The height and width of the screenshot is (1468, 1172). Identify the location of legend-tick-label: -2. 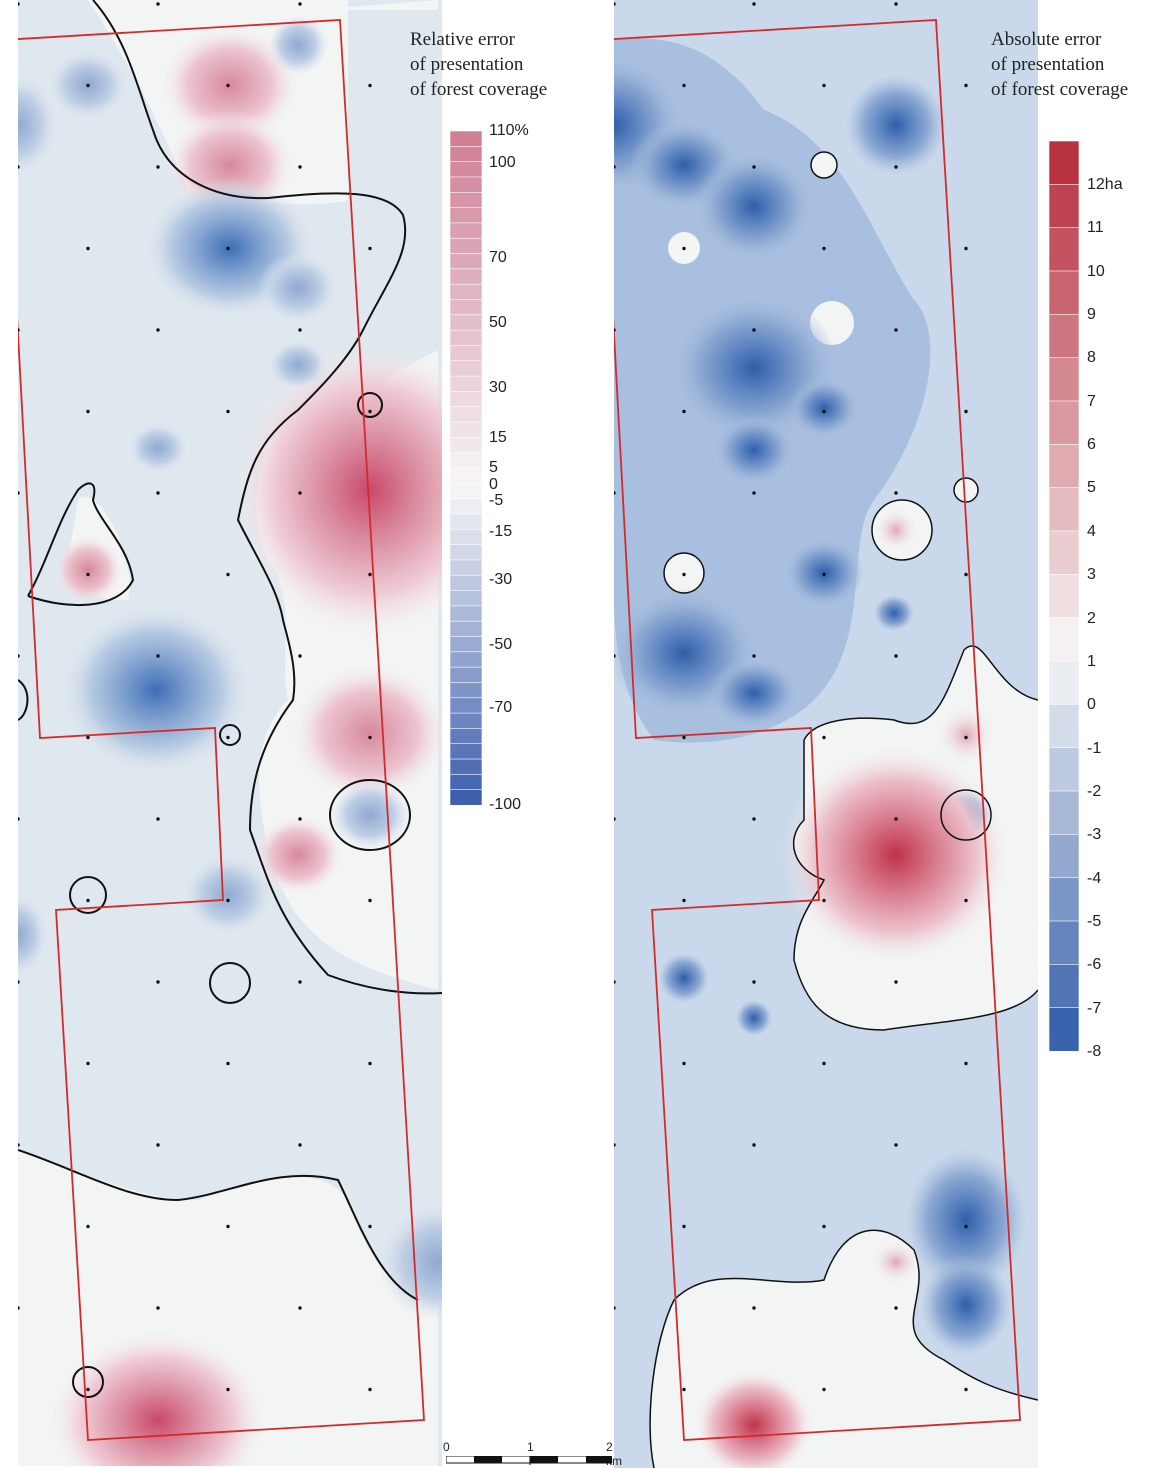
(1094, 791).